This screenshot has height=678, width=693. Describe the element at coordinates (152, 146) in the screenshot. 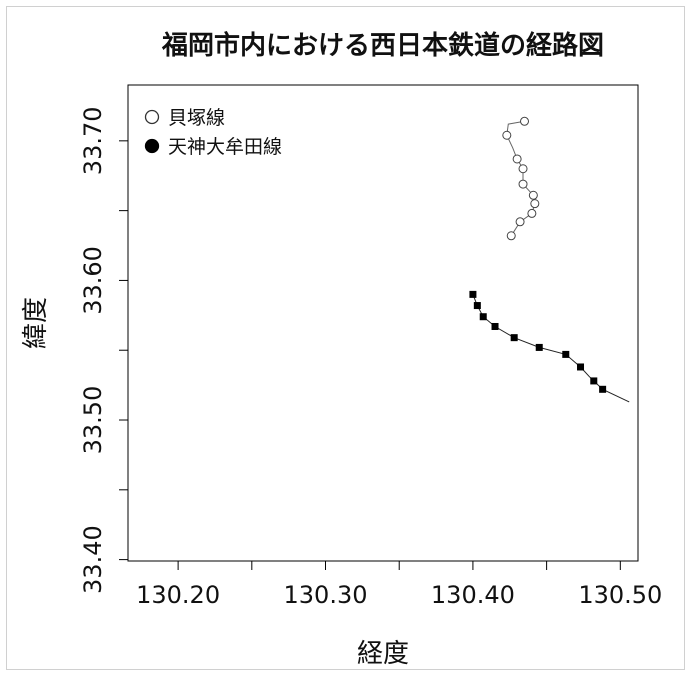

I see `legend-marker-tenjin-omuta` at that location.